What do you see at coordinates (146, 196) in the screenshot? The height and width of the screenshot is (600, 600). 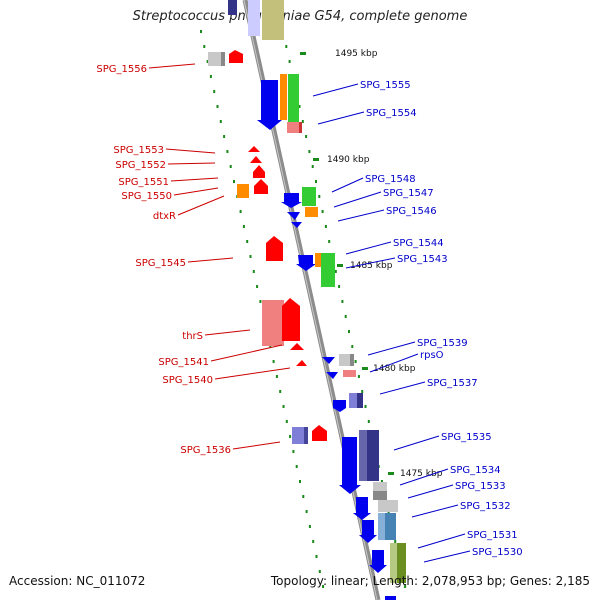 I see `gene-label-left: SPG_1550` at bounding box center [146, 196].